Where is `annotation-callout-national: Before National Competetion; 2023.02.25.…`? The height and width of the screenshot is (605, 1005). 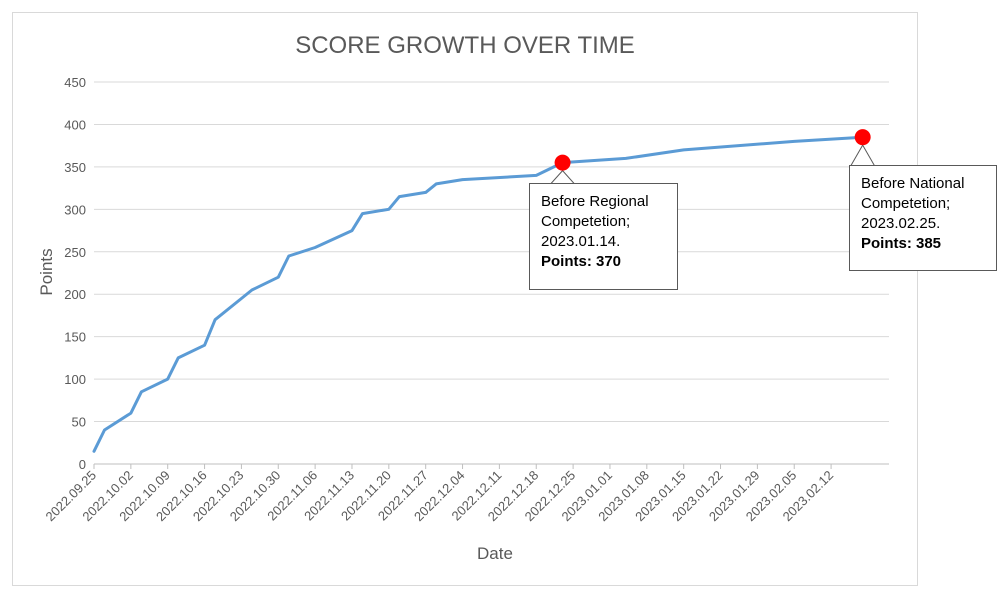 annotation-callout-national: Before National Competetion; 2023.02.25.… is located at coordinates (923, 218).